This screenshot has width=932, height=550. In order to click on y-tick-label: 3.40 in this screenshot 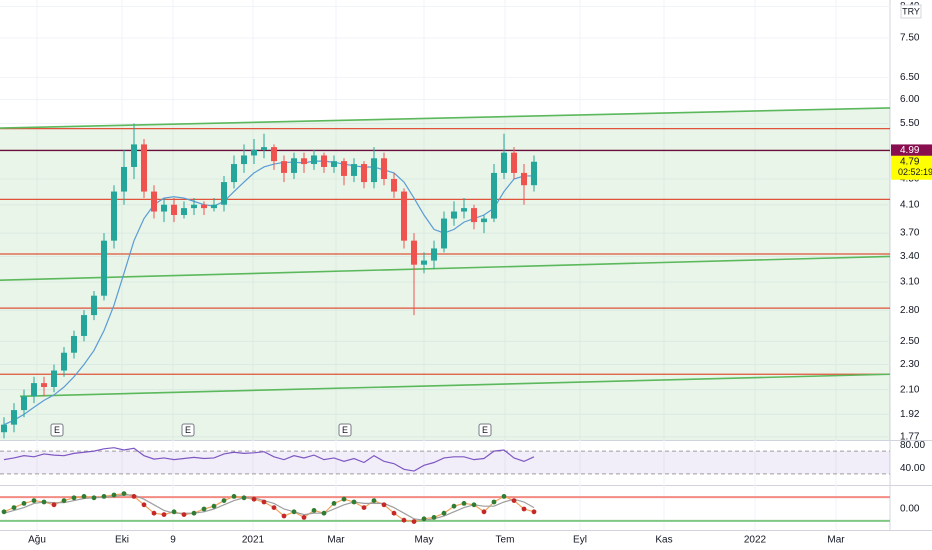, I will do `click(910, 256)`.